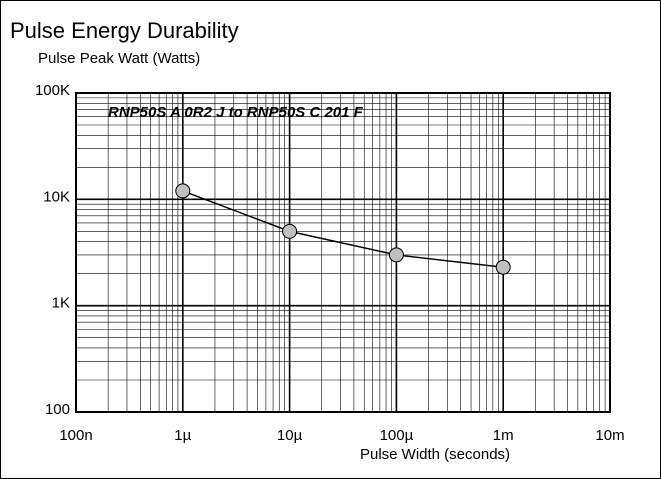 This screenshot has width=661, height=479. Describe the element at coordinates (75, 435) in the screenshot. I see `x-tick-label: 100n` at that location.